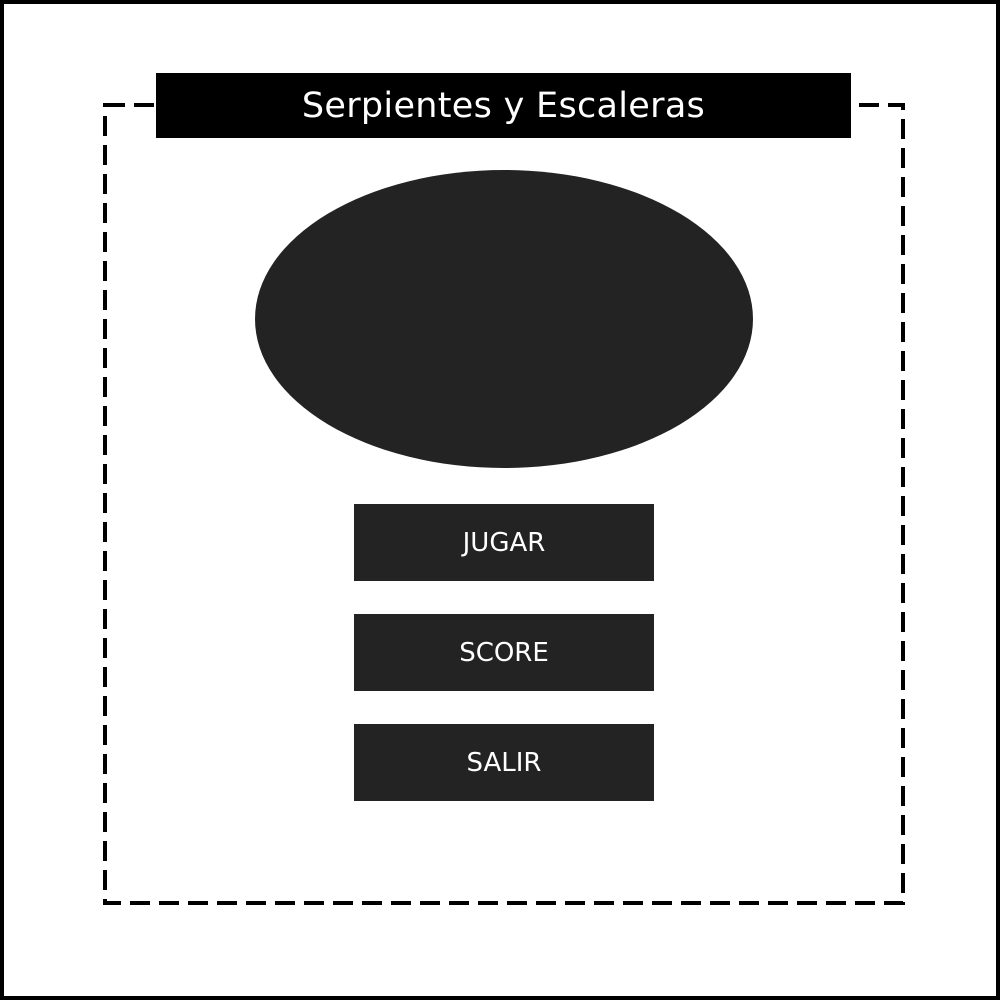 The height and width of the screenshot is (1000, 1000). What do you see at coordinates (504, 762) in the screenshot?
I see `exit-button: SALIR` at bounding box center [504, 762].